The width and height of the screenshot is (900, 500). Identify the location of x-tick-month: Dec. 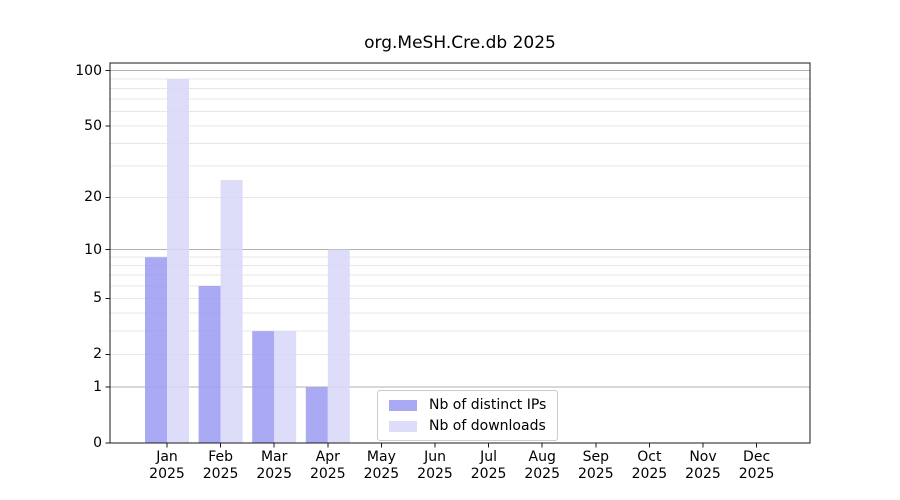
(757, 457).